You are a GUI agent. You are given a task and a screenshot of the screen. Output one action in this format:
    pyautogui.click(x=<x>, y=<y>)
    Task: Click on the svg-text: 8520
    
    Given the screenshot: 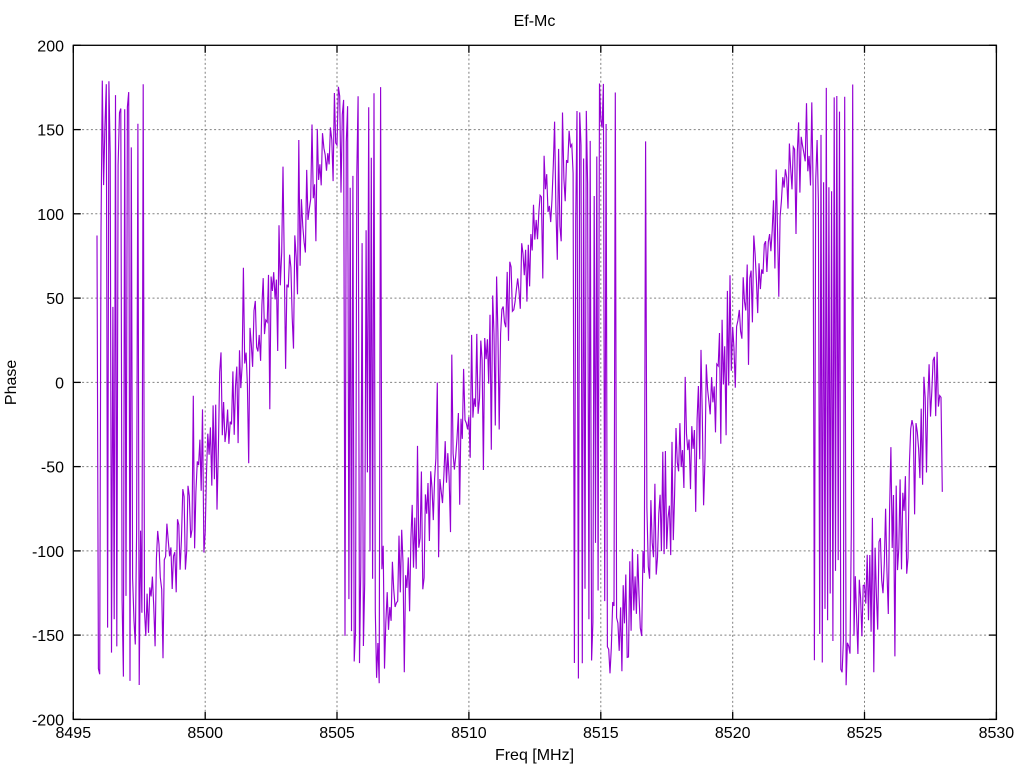 What is the action you would take?
    pyautogui.click(x=733, y=733)
    